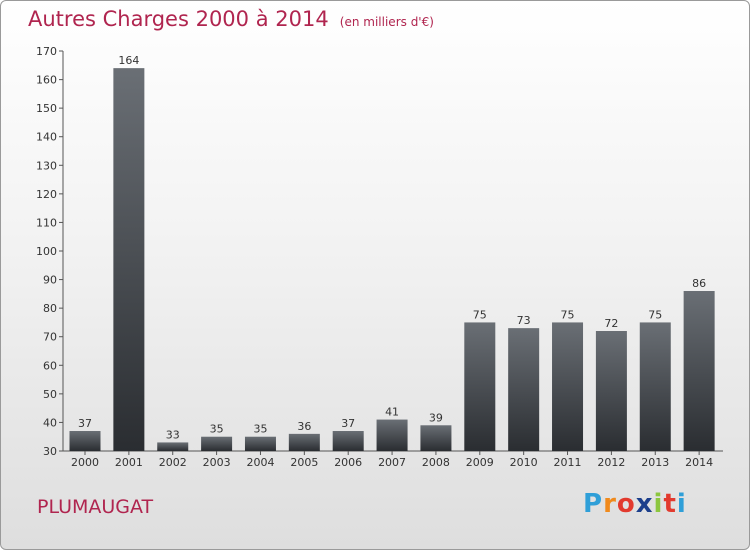 The height and width of the screenshot is (550, 750). Describe the element at coordinates (480, 386) in the screenshot. I see `bar-2009` at that location.